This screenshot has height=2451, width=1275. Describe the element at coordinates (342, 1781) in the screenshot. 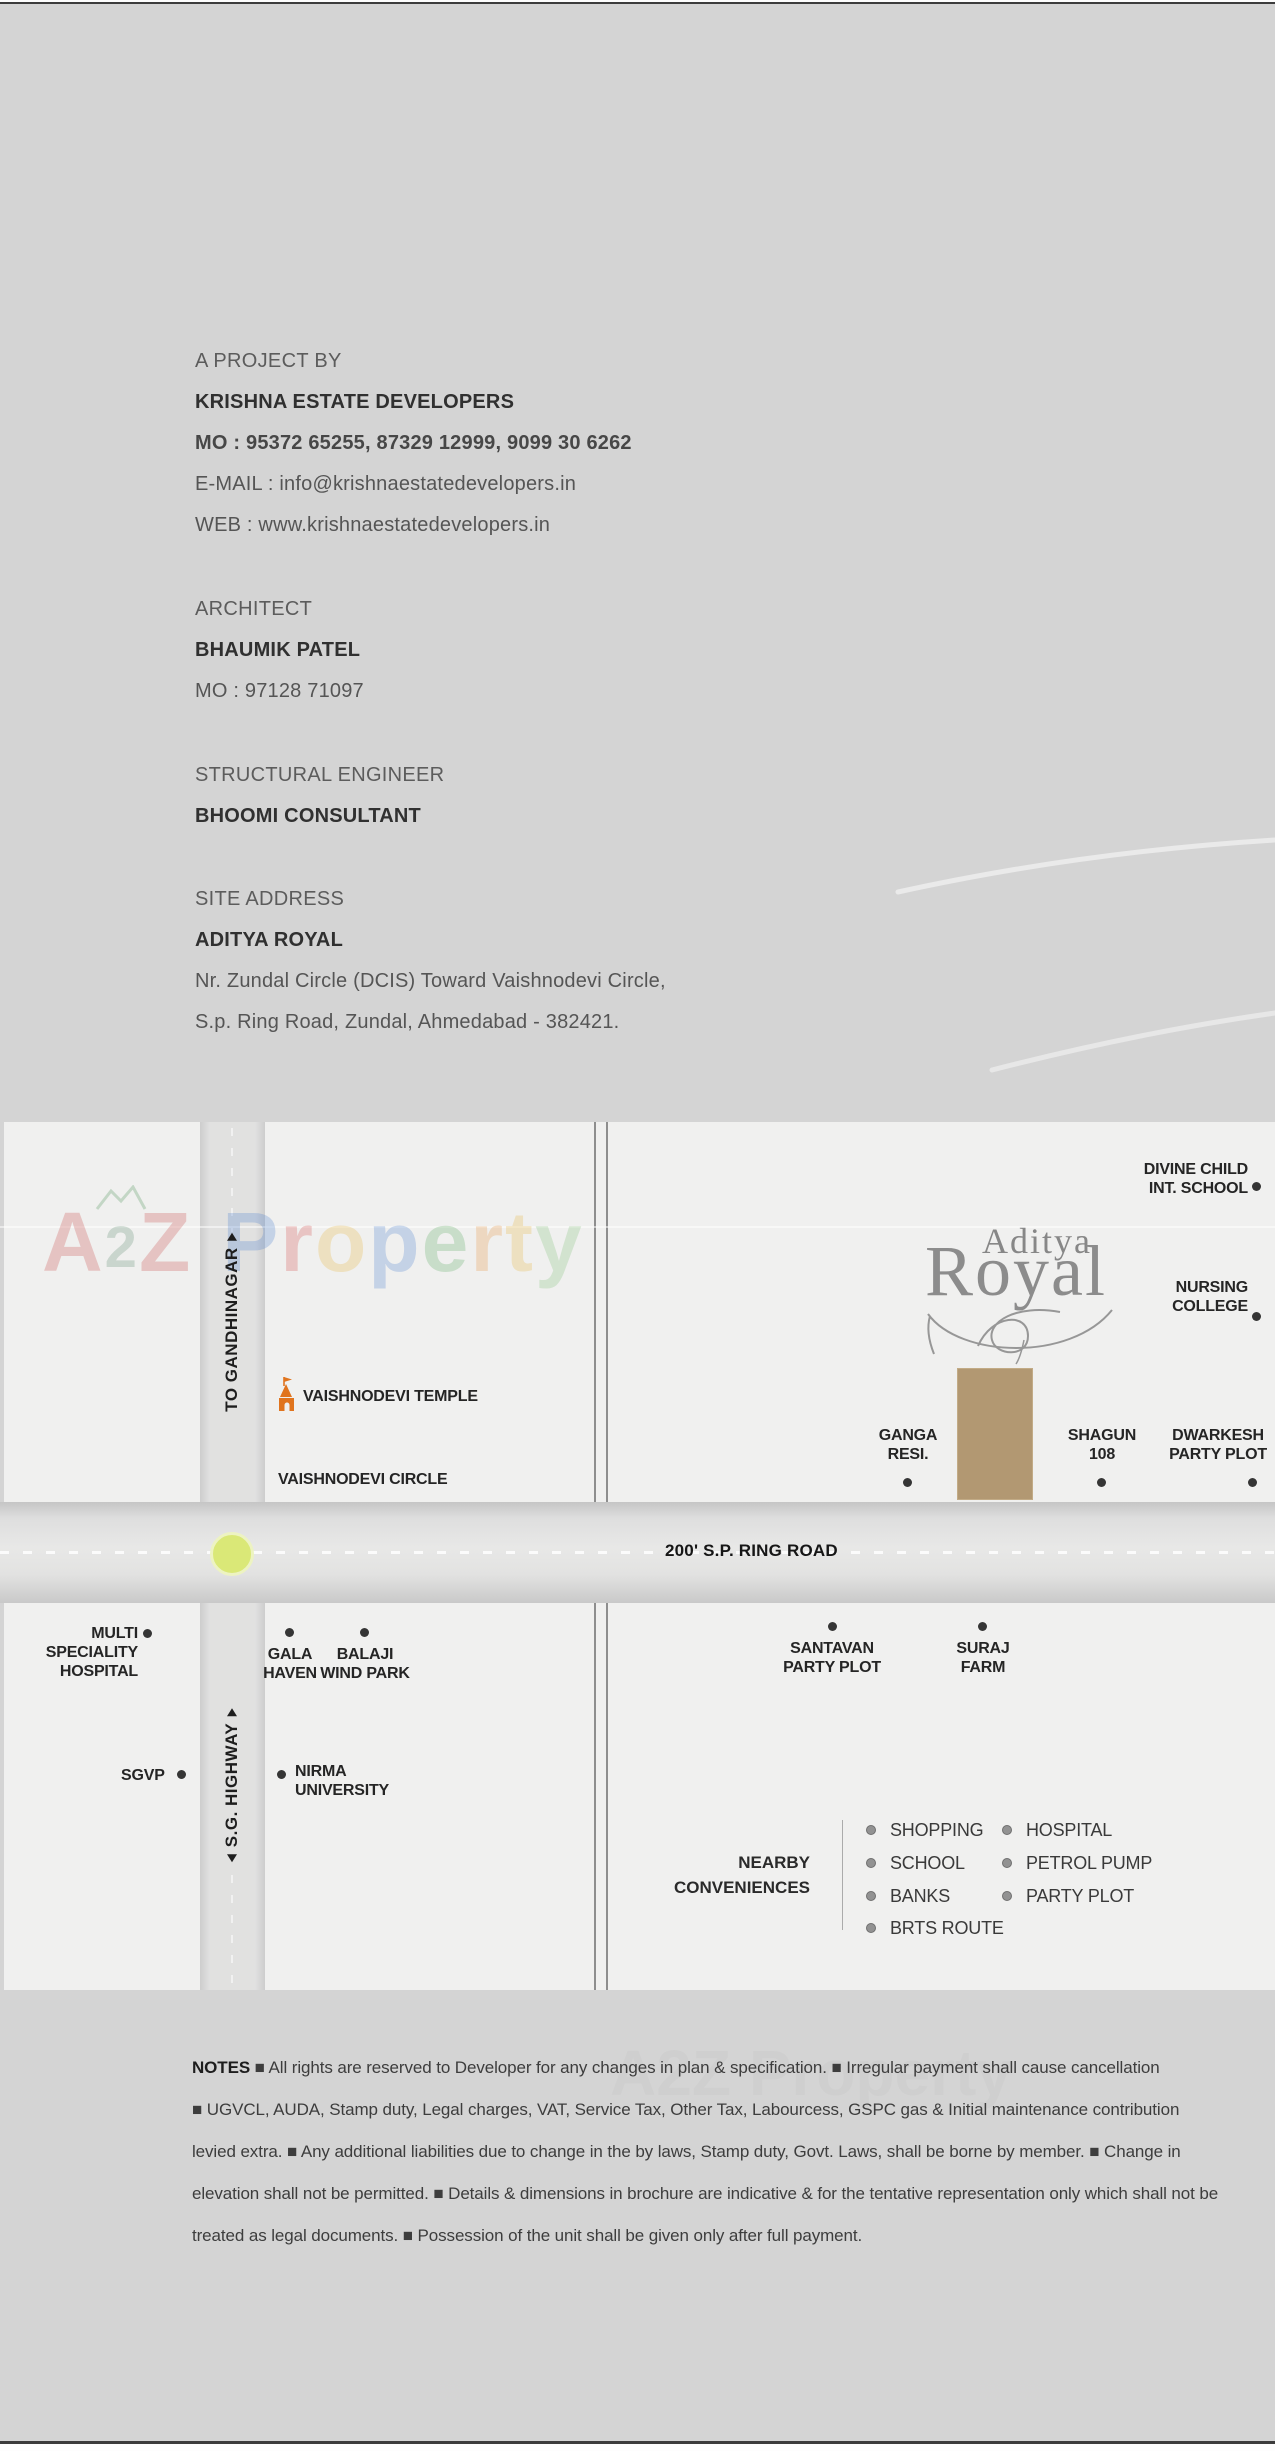

I see `landmark-nirma-university: NIRMA UNIVERSITY` at that location.